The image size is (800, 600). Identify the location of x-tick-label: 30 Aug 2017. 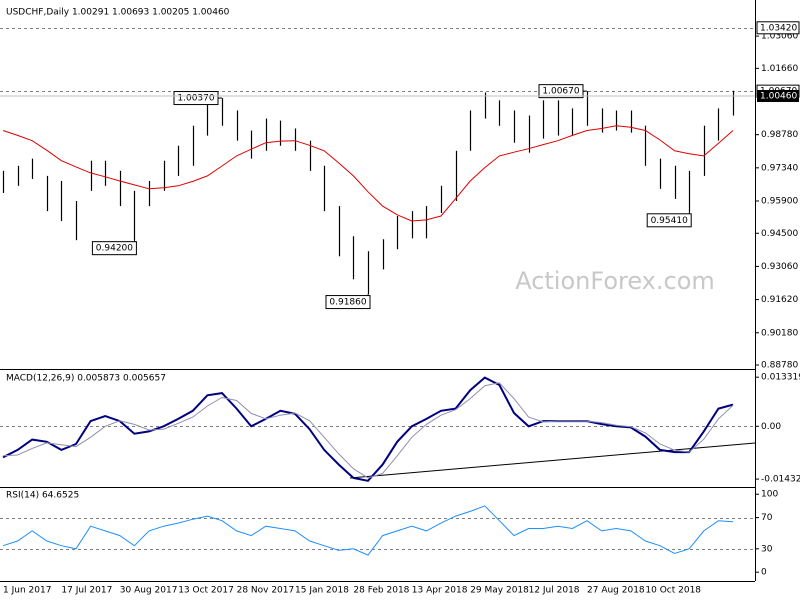
(149, 591).